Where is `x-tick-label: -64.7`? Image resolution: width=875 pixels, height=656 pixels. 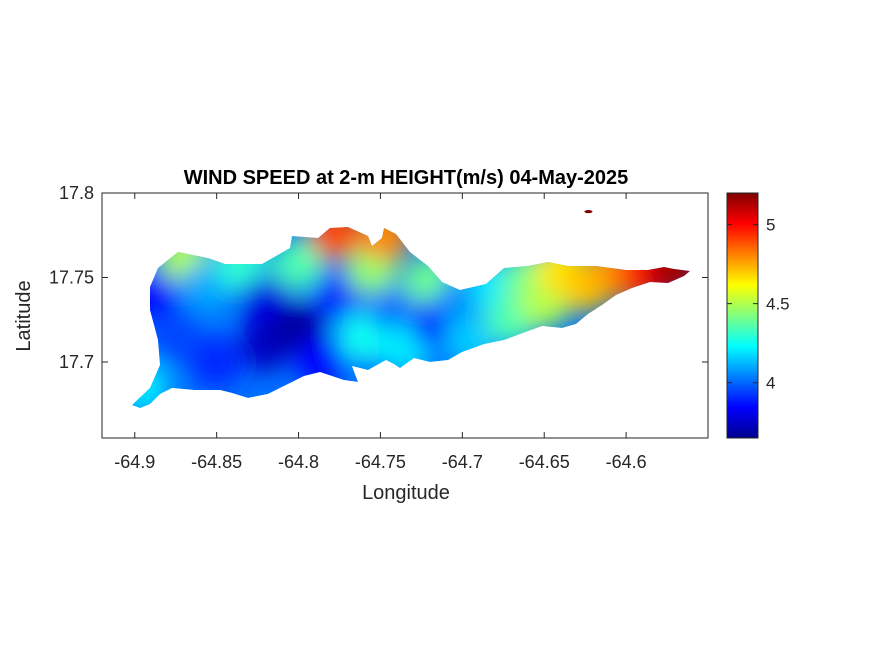 x-tick-label: -64.7 is located at coordinates (462, 462).